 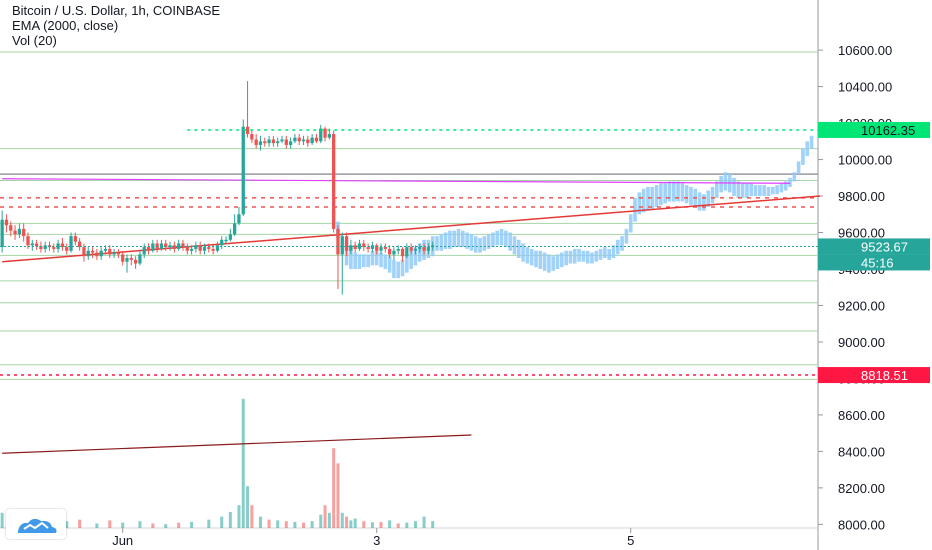 What do you see at coordinates (874, 246) in the screenshot?
I see `current-price-badge-box` at bounding box center [874, 246].